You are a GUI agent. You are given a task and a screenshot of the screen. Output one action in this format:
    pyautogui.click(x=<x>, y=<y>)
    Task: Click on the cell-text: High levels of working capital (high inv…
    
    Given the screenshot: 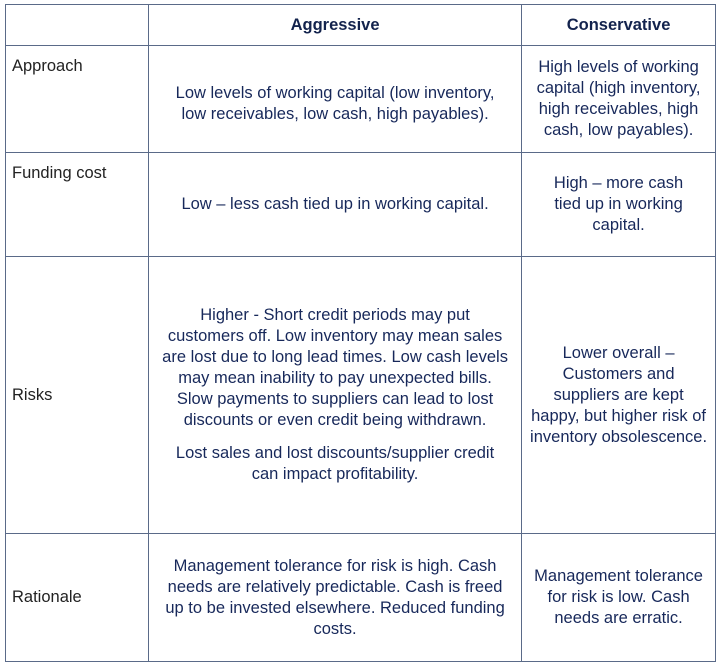 What is the action you would take?
    pyautogui.click(x=618, y=98)
    